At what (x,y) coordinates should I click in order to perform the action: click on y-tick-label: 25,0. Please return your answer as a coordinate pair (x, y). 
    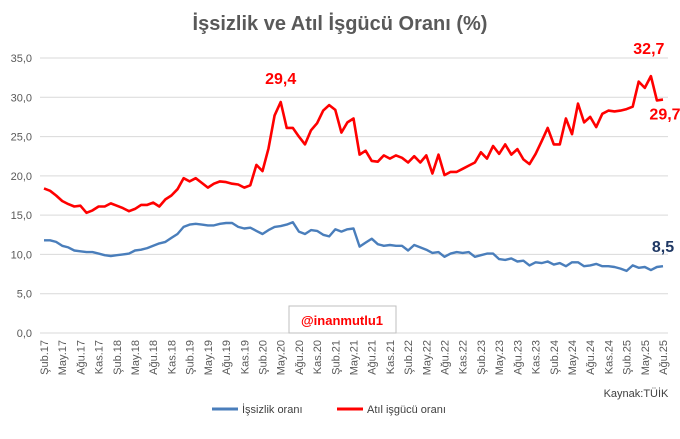
    Looking at the image, I should click on (21, 138).